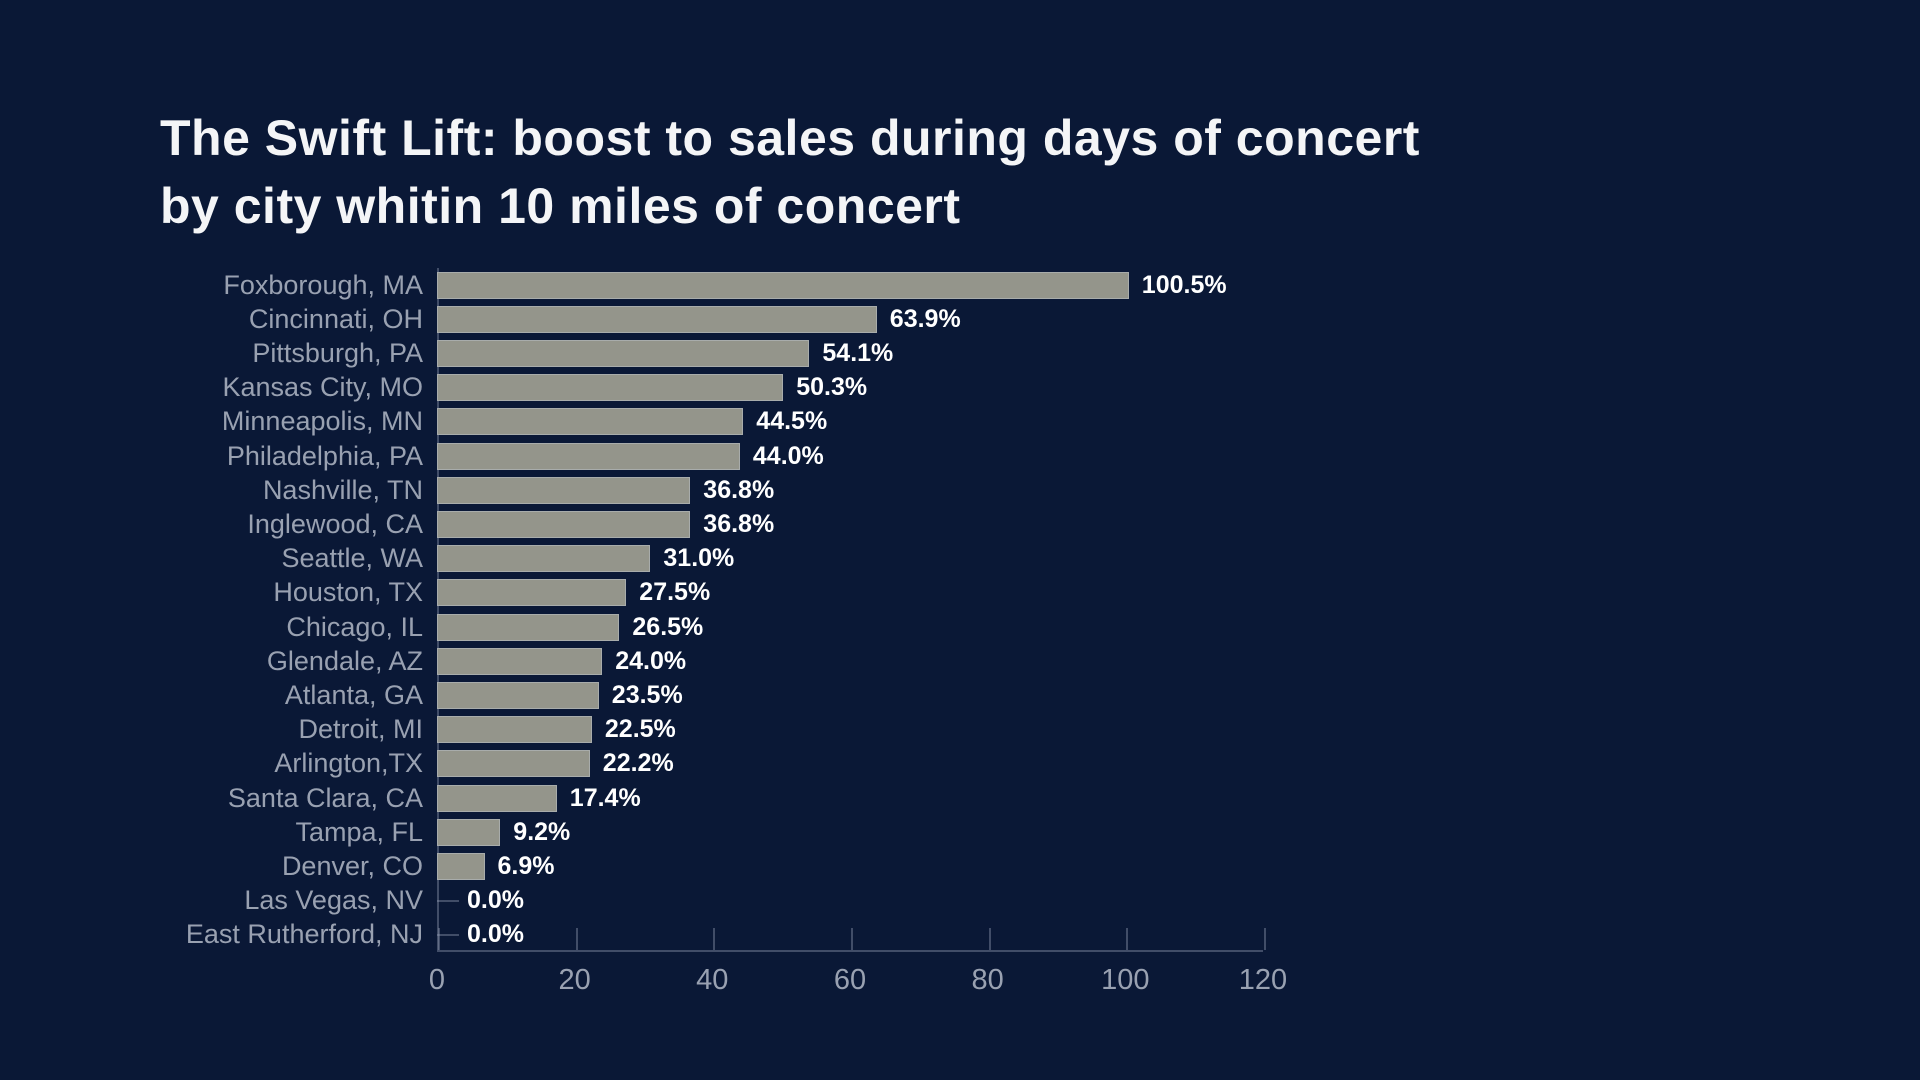 The height and width of the screenshot is (1080, 1920). I want to click on bar-area: 17.4%, so click(850, 798).